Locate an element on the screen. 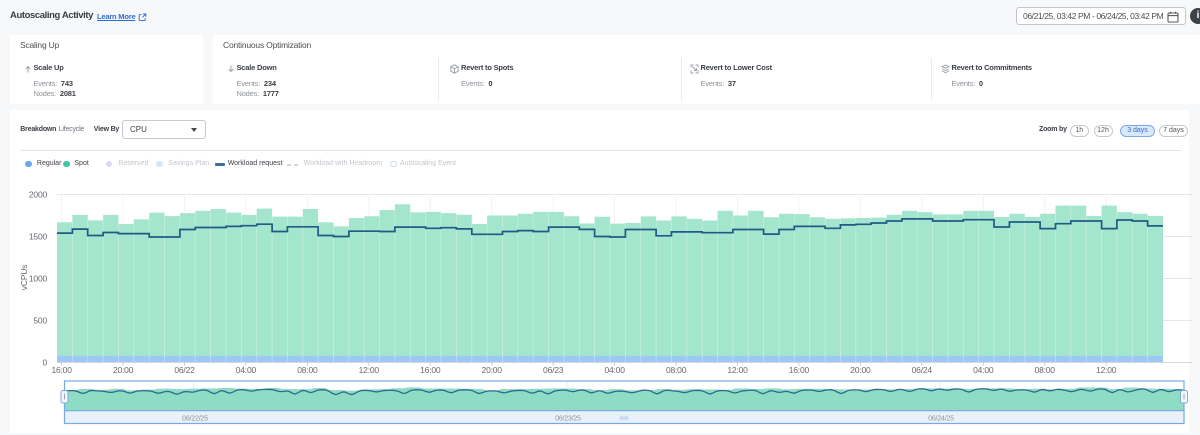 This screenshot has width=1200, height=435. svg-text: 06/22/25 is located at coordinates (195, 419).